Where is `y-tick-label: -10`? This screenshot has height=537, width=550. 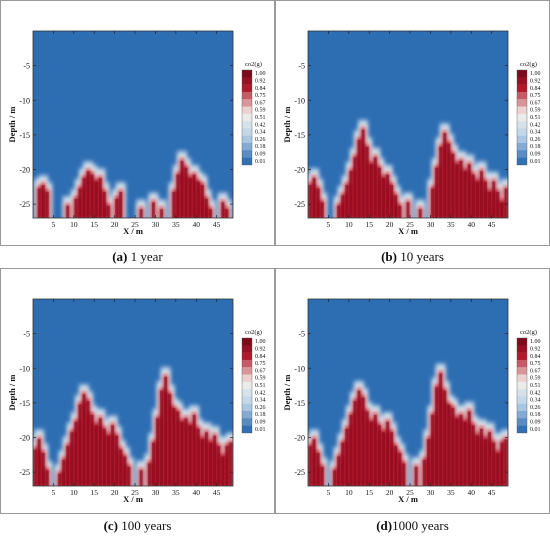 y-tick-label: -10 is located at coordinates (24, 368).